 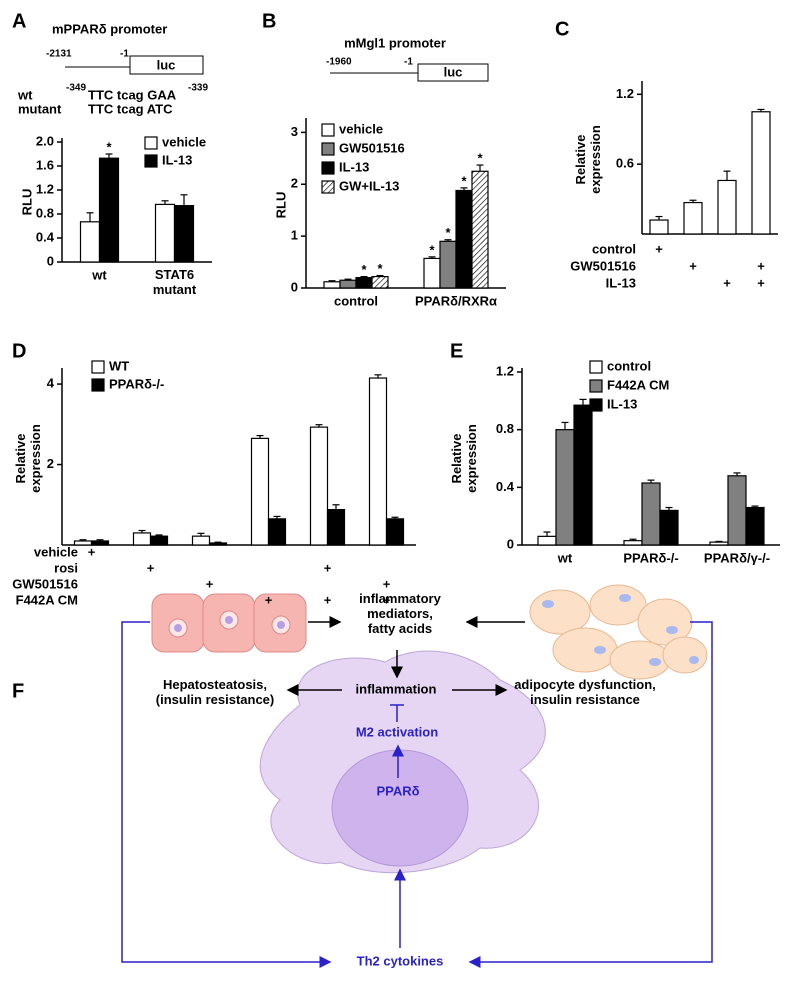 What do you see at coordinates (369, 185) in the screenshot?
I see `legend-label: GW+IL-13` at bounding box center [369, 185].